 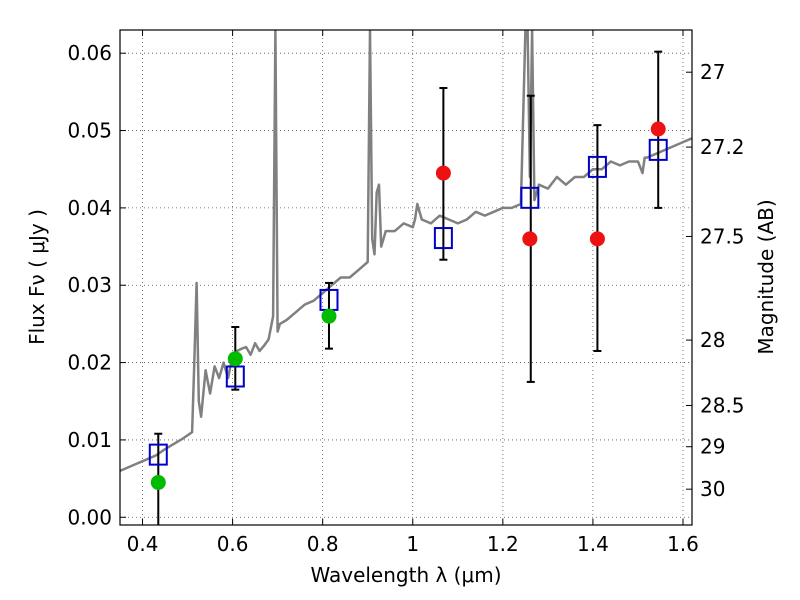 What do you see at coordinates (712, 489) in the screenshot?
I see `magnitude-tick-label: 30` at bounding box center [712, 489].